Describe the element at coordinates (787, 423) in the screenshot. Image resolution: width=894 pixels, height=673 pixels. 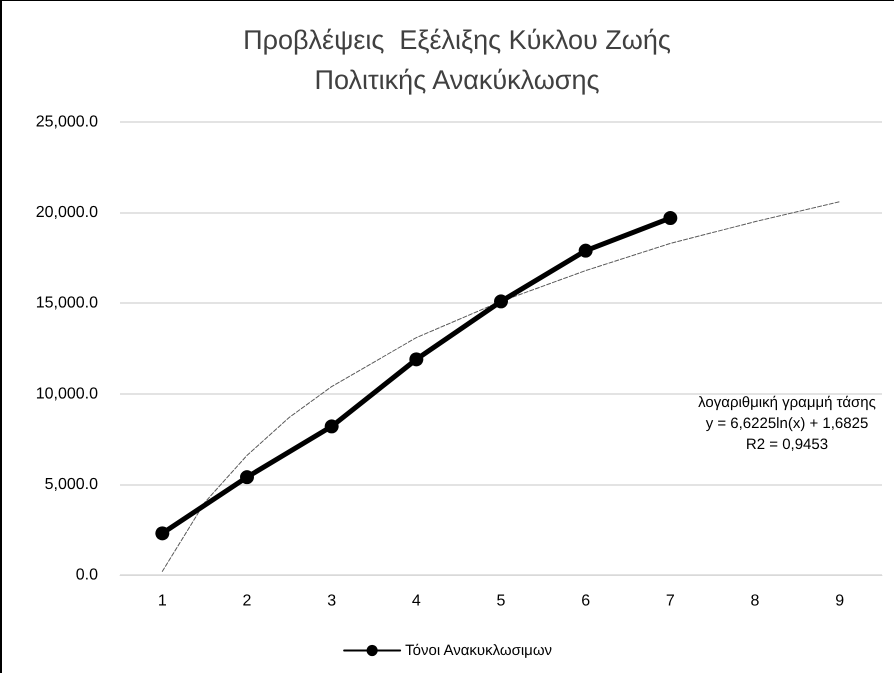
I see `annotation: y = 6,6225ln(x) + 1,6825` at that location.